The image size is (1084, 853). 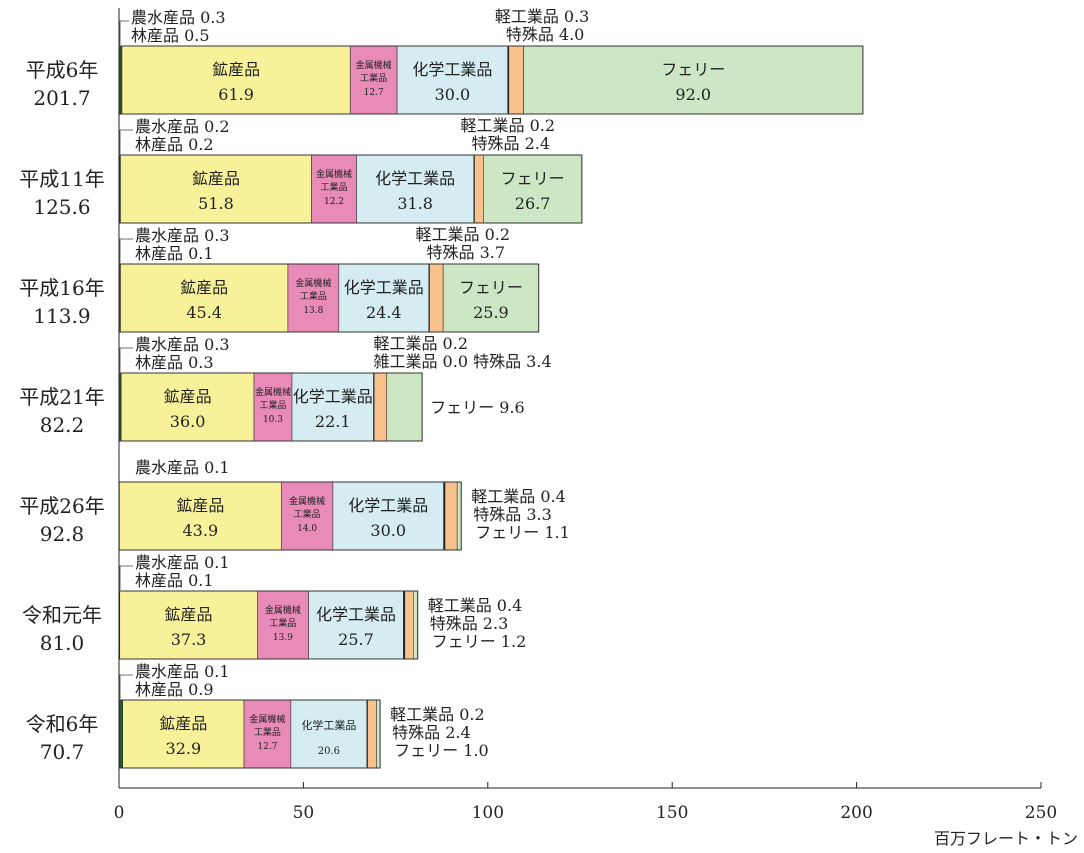 What do you see at coordinates (170, 35) in the screenshot?
I see `callout-forest: 林産品 0.5` at bounding box center [170, 35].